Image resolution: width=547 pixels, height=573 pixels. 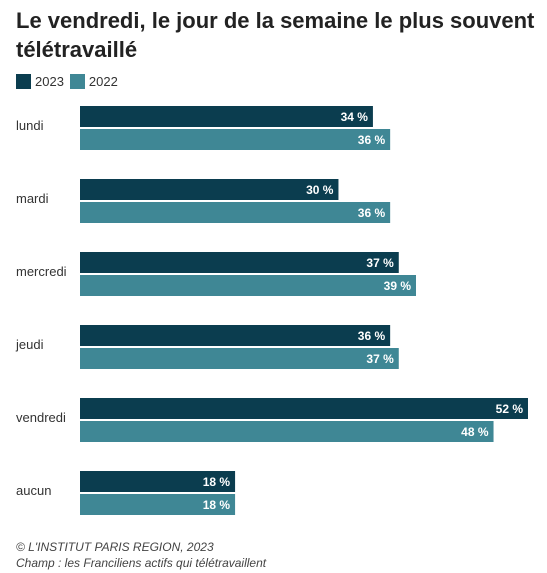 What do you see at coordinates (304, 408) in the screenshot?
I see `bar-2023-vendredi` at bounding box center [304, 408].